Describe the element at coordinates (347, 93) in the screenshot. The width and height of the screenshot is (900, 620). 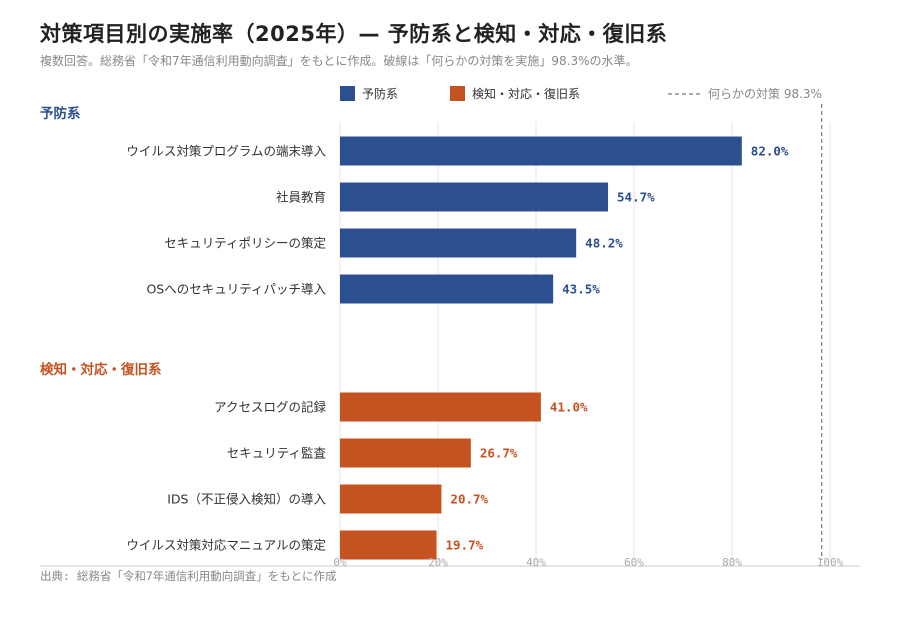
I see `legend-swatch-prevention` at that location.